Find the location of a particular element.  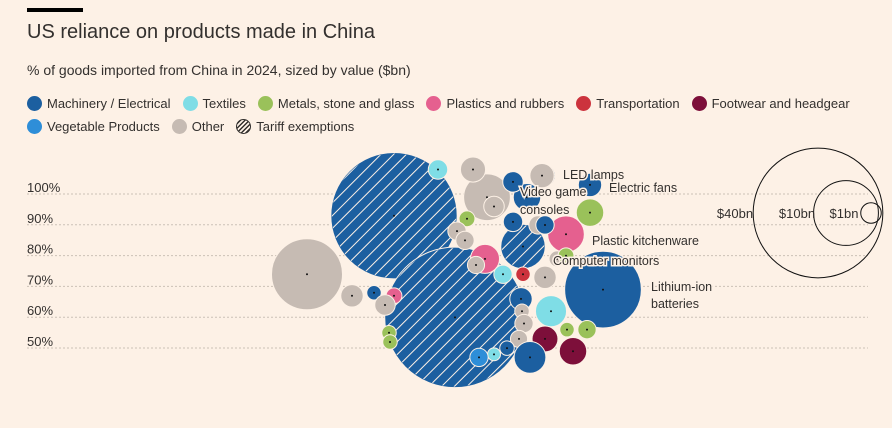

legend-swatch-metals is located at coordinates (265, 103).